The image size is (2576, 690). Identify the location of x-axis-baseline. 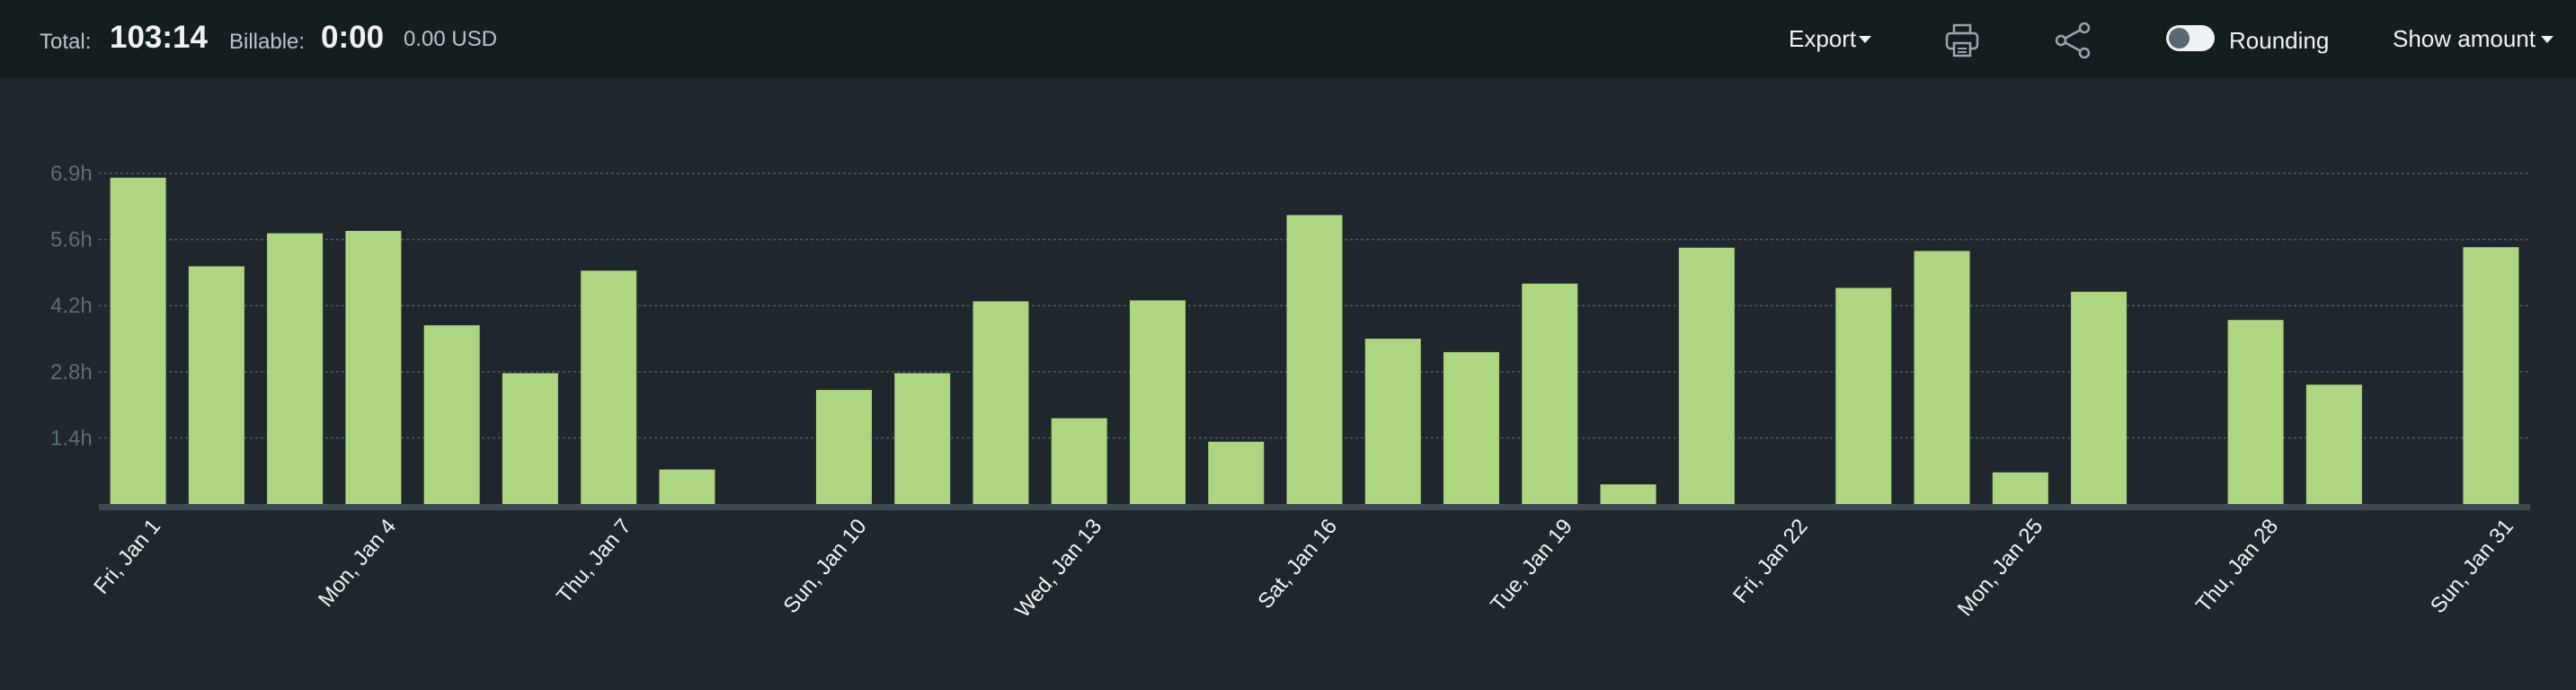
(1314, 507).